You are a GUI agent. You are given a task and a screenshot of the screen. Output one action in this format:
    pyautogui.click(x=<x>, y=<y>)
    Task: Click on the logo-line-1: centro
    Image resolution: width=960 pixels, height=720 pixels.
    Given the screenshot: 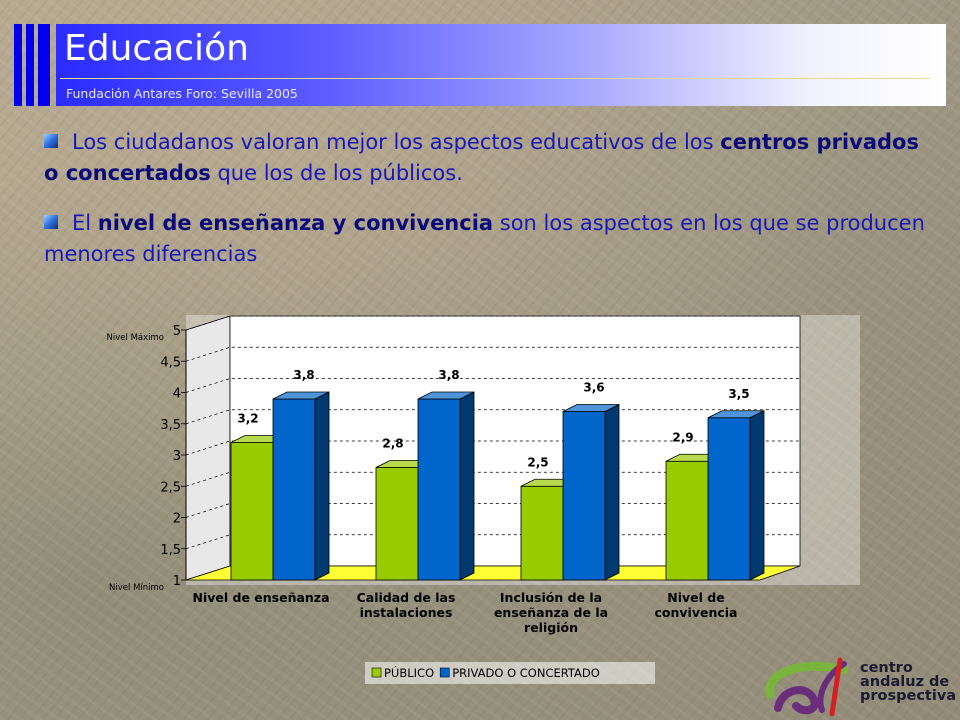 What is the action you would take?
    pyautogui.click(x=886, y=668)
    